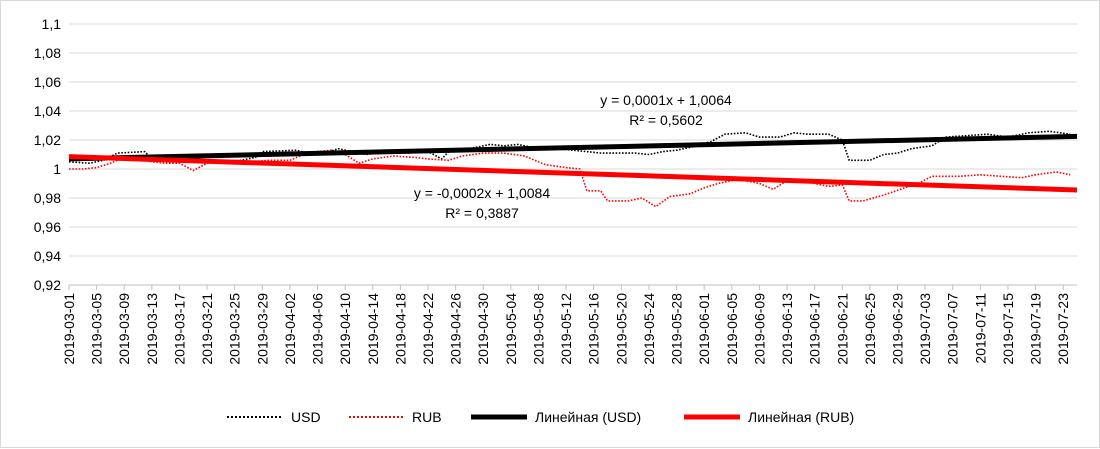  I want to click on x-tick-label: 2019-05-20, so click(621, 329).